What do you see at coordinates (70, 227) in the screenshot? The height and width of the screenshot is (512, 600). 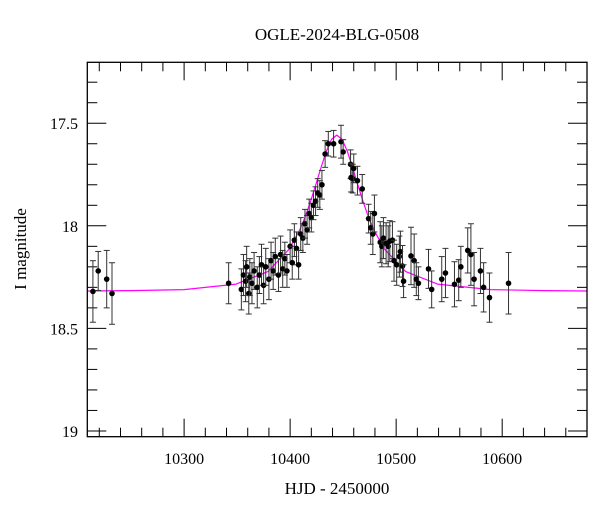 I see `y-tick-label: 18` at bounding box center [70, 227].